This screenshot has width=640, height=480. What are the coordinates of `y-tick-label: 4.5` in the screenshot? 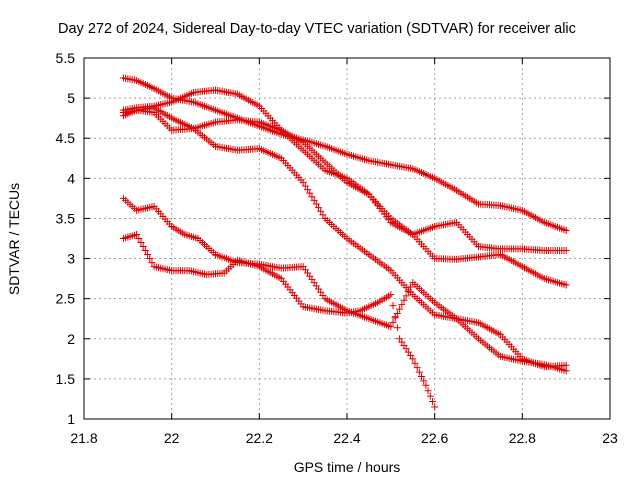 It's located at (66, 138).